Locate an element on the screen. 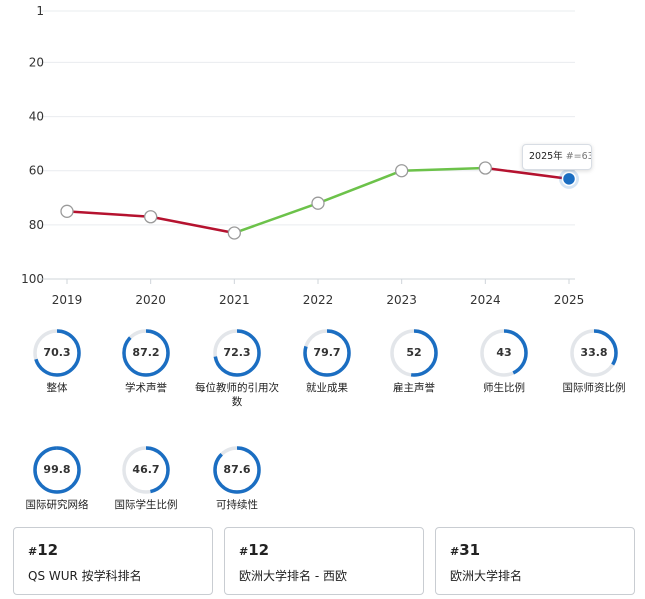 The width and height of the screenshot is (645, 599). x-tick-label: 2024 is located at coordinates (485, 300).